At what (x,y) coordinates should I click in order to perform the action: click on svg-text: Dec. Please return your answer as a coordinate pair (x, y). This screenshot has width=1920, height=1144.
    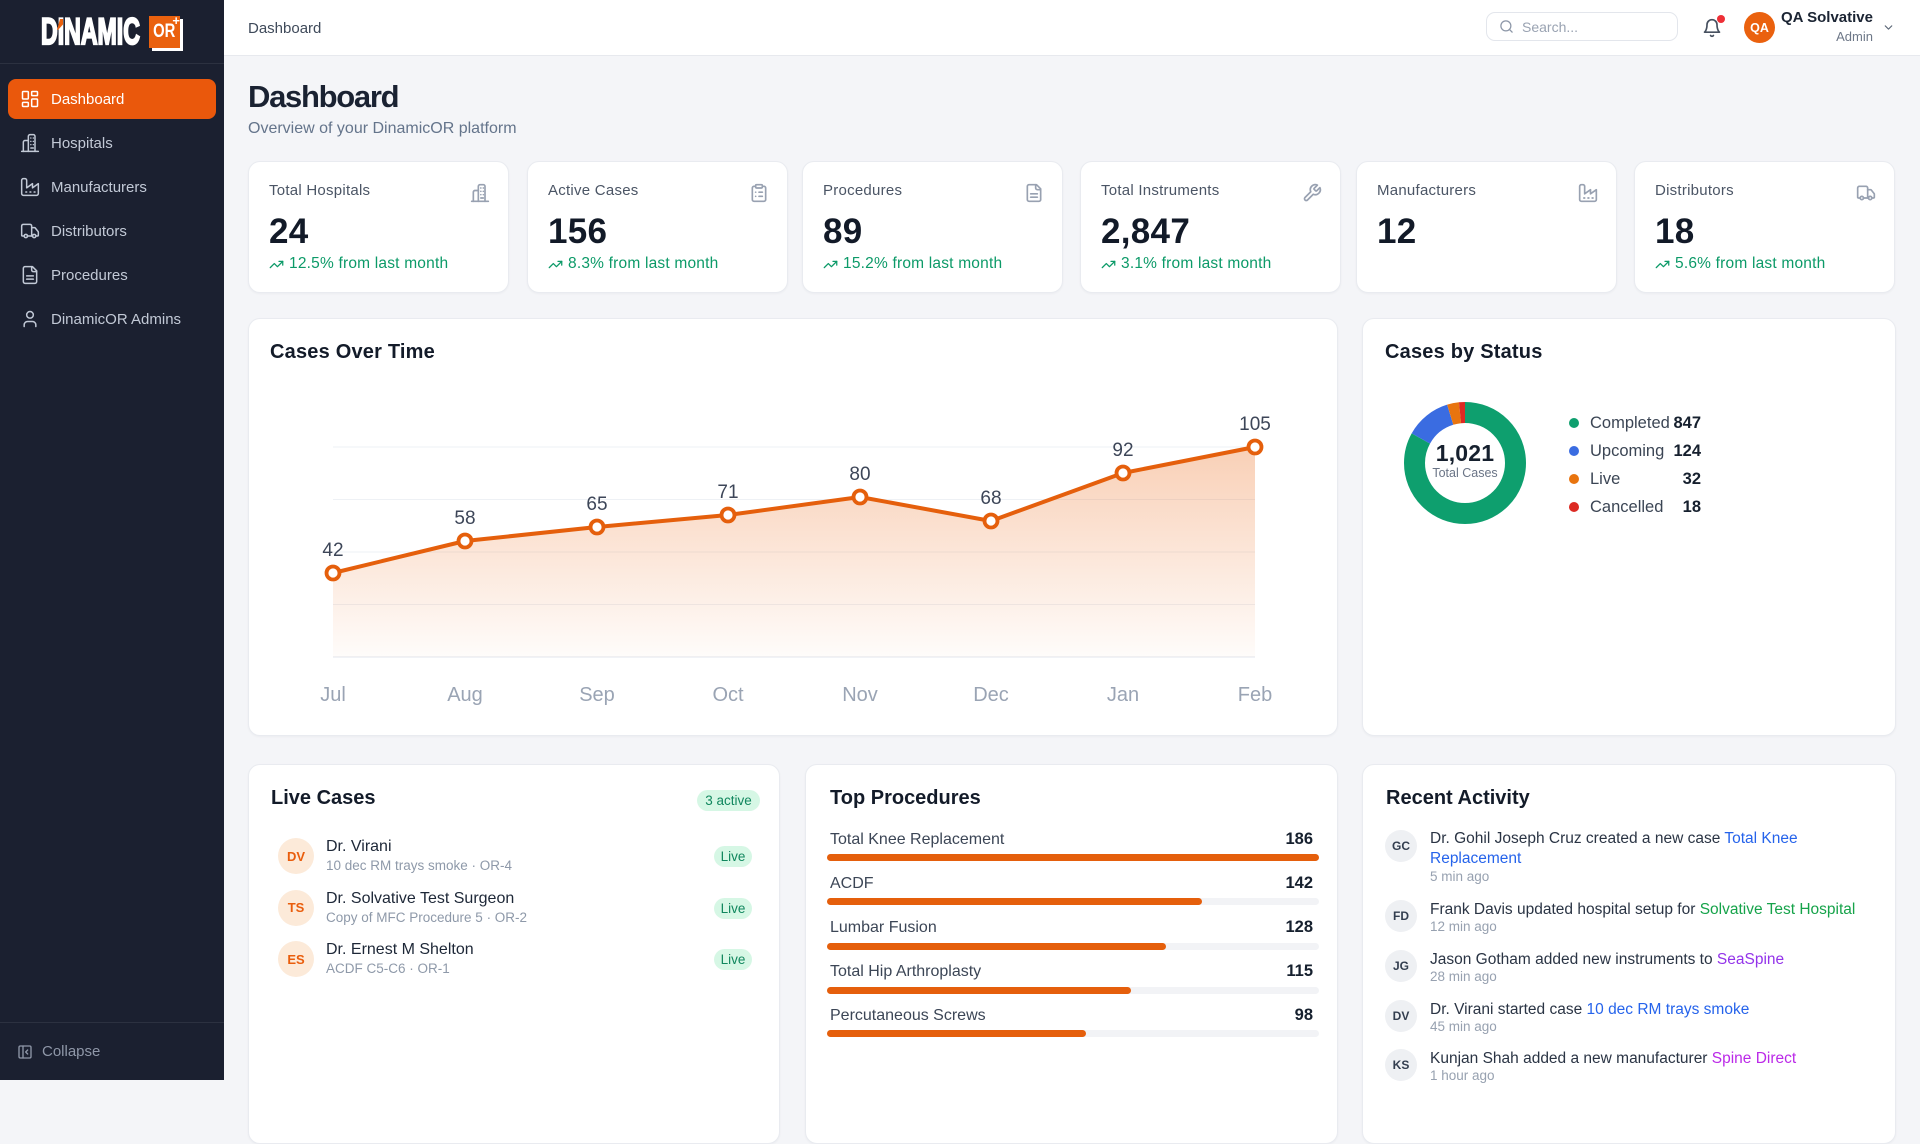
    Looking at the image, I should click on (991, 695).